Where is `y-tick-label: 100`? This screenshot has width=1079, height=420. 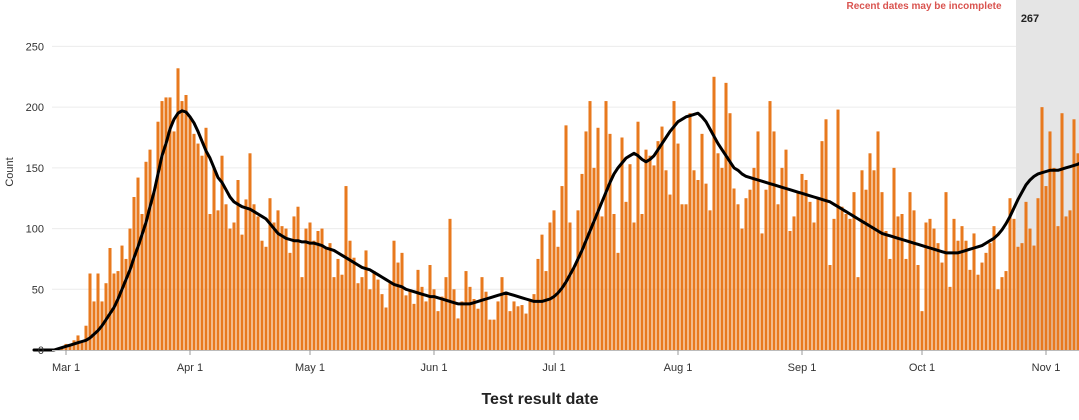
y-tick-label: 100 is located at coordinates (35, 230).